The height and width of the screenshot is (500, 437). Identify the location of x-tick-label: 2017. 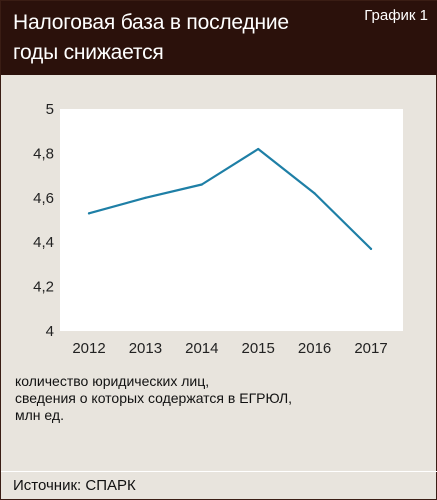
(370, 348).